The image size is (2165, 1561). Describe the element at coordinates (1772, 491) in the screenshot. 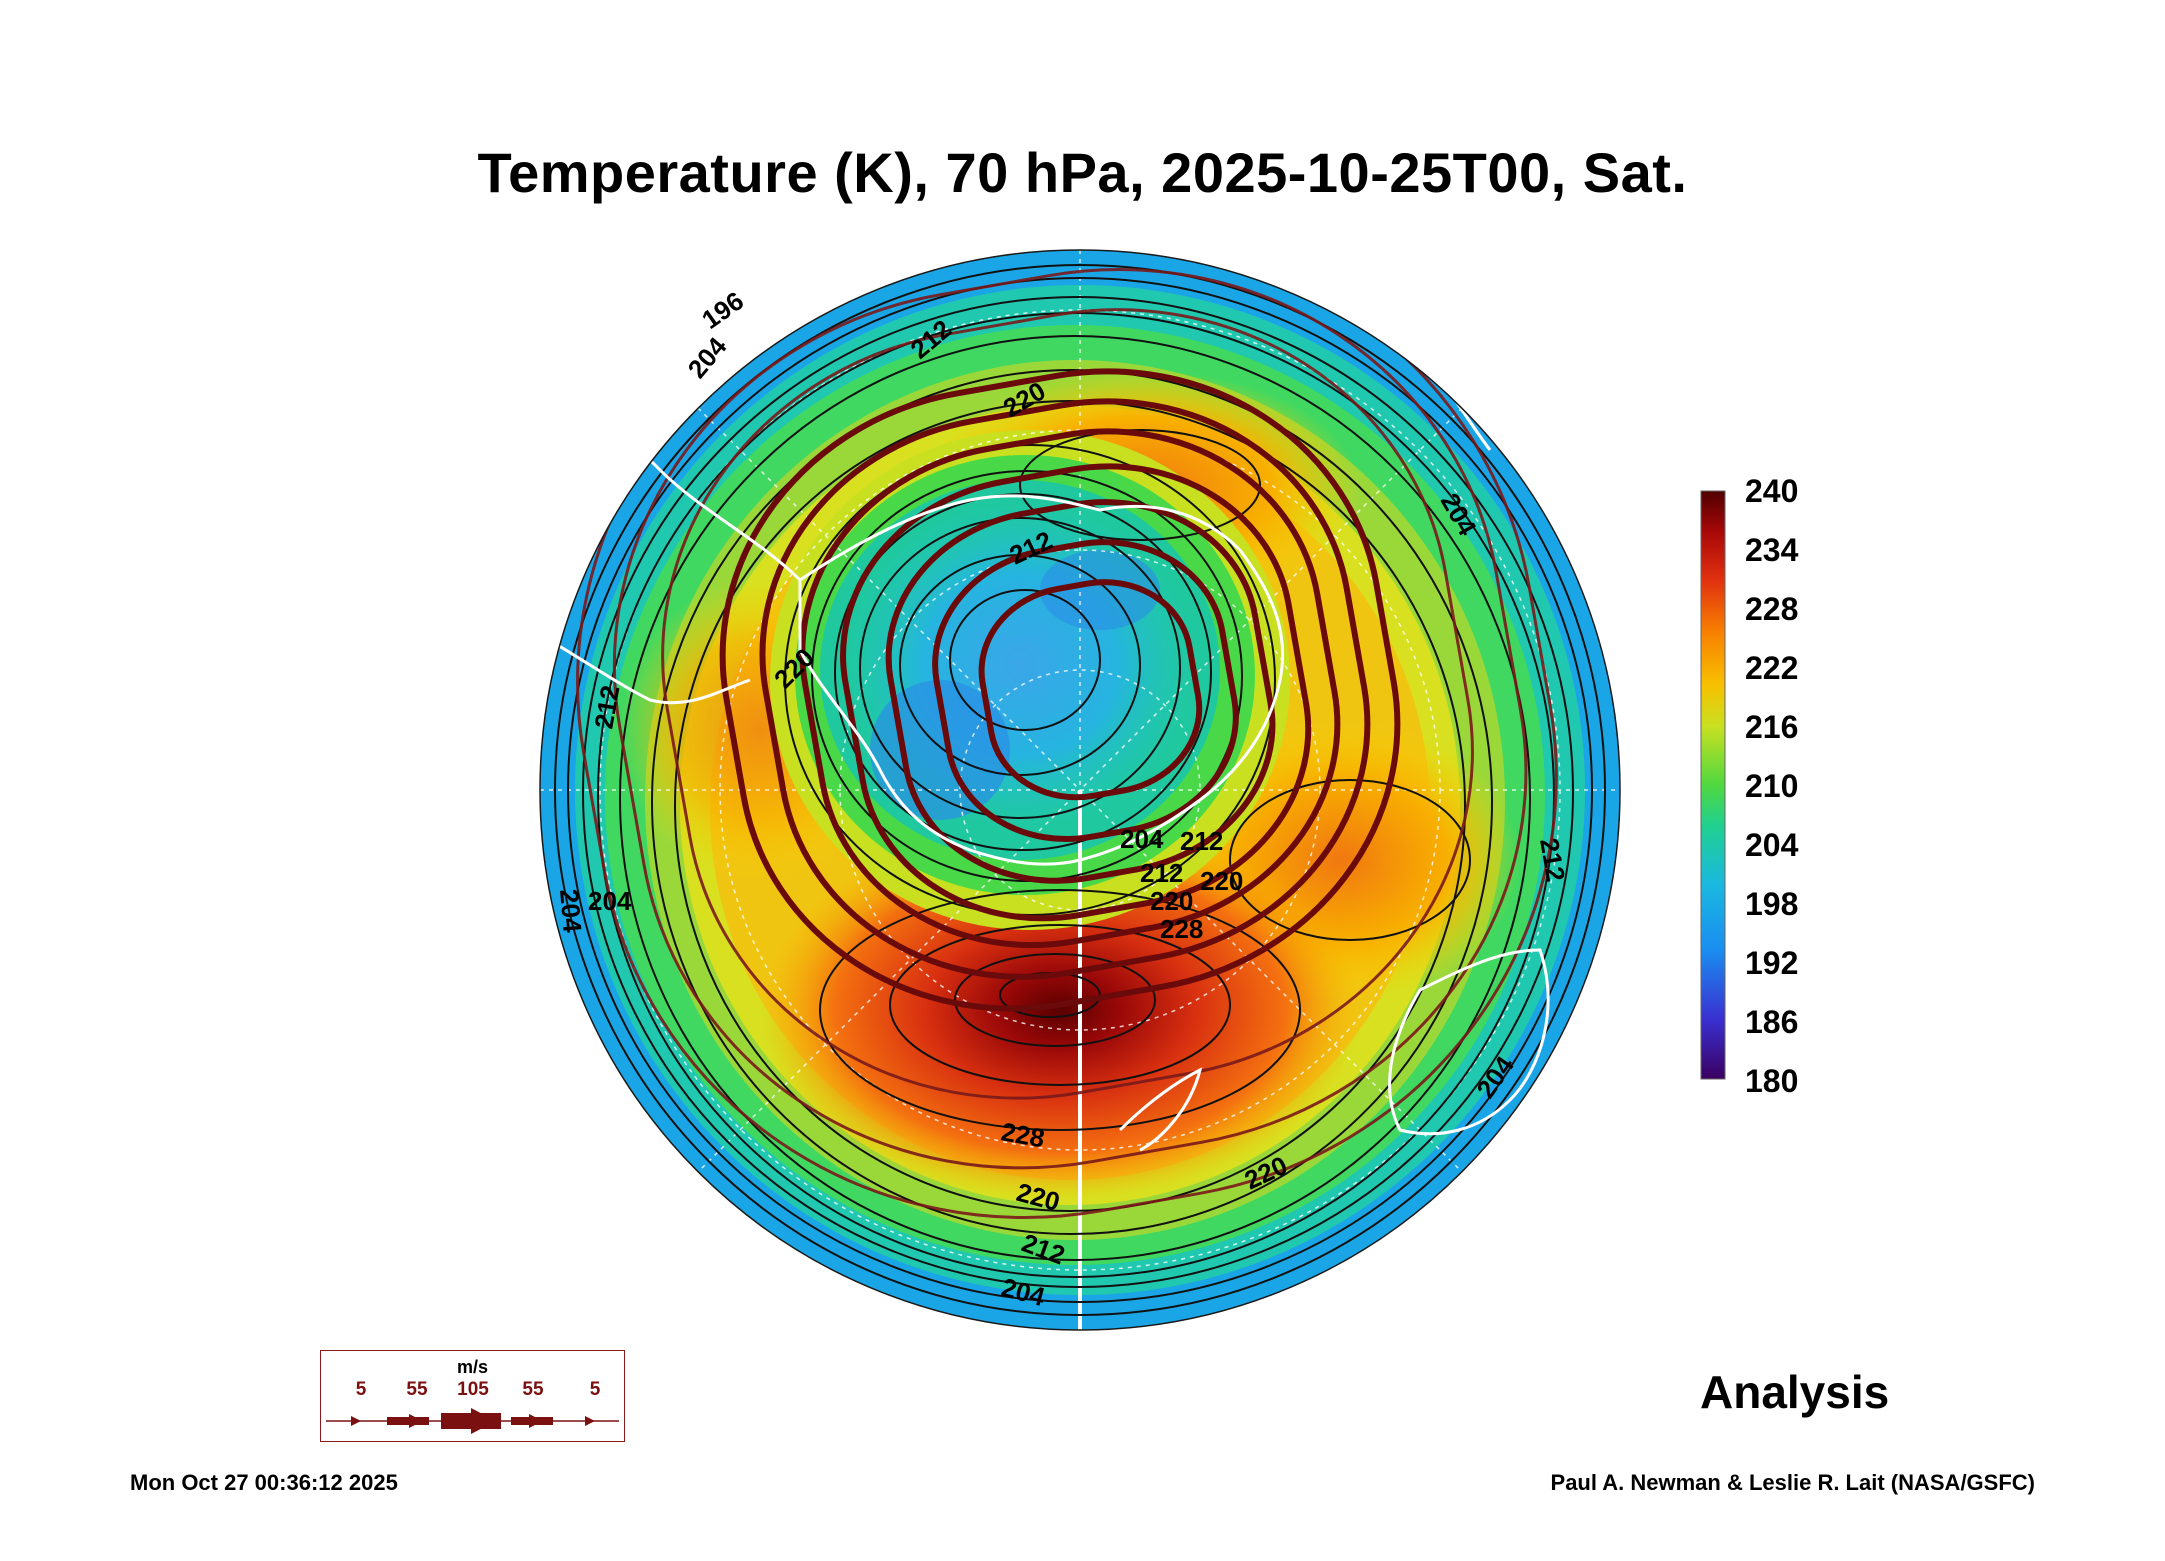

I see `colorbar-tick-label: 240` at that location.